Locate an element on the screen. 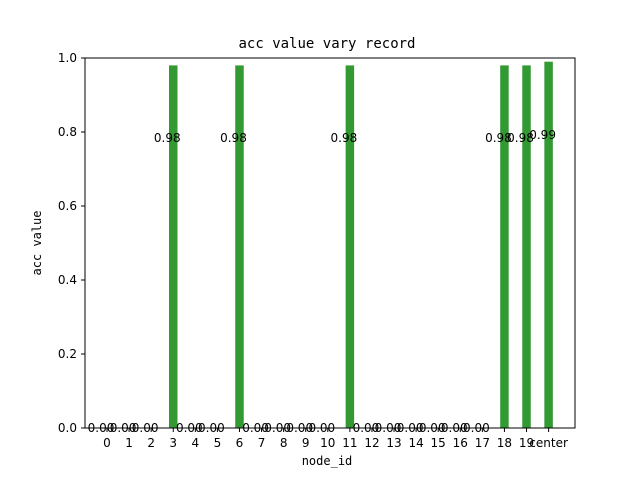 The image size is (640, 480). x-tick-label-9: 9 is located at coordinates (306, 443).